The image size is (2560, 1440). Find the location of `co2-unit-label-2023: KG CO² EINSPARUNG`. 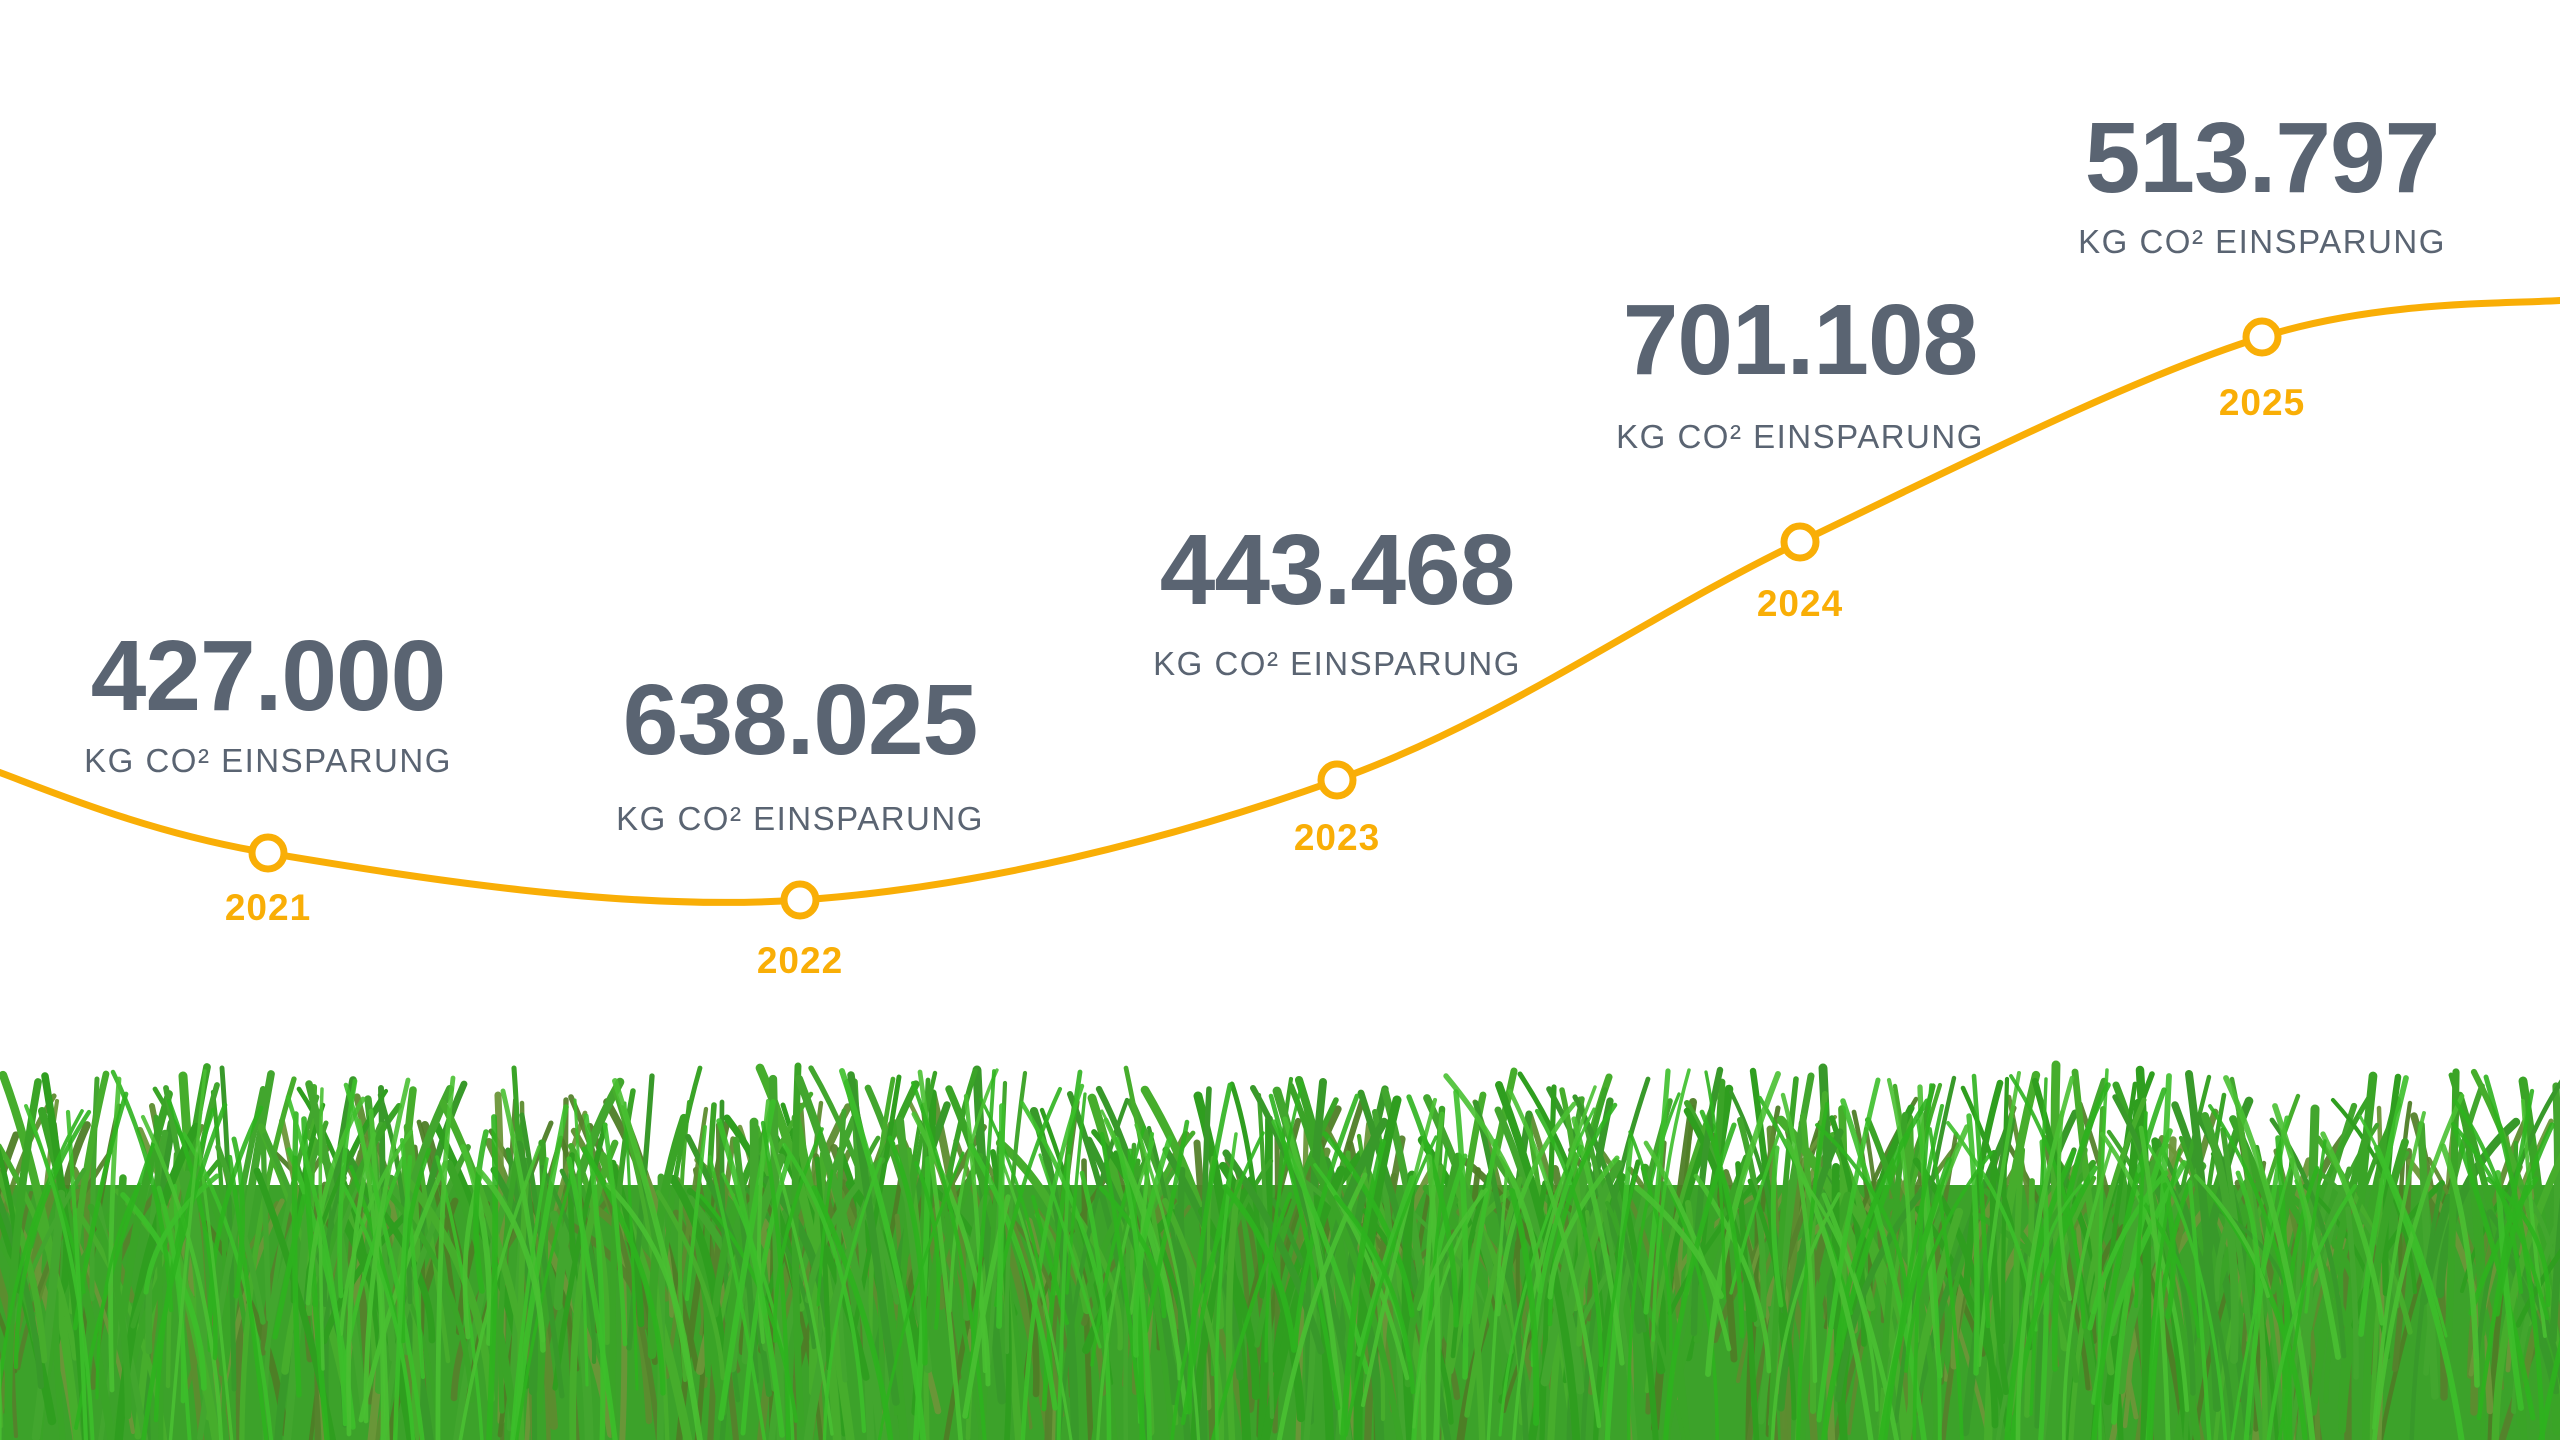

co2-unit-label-2023: KG CO² EINSPARUNG is located at coordinates (1337, 663).